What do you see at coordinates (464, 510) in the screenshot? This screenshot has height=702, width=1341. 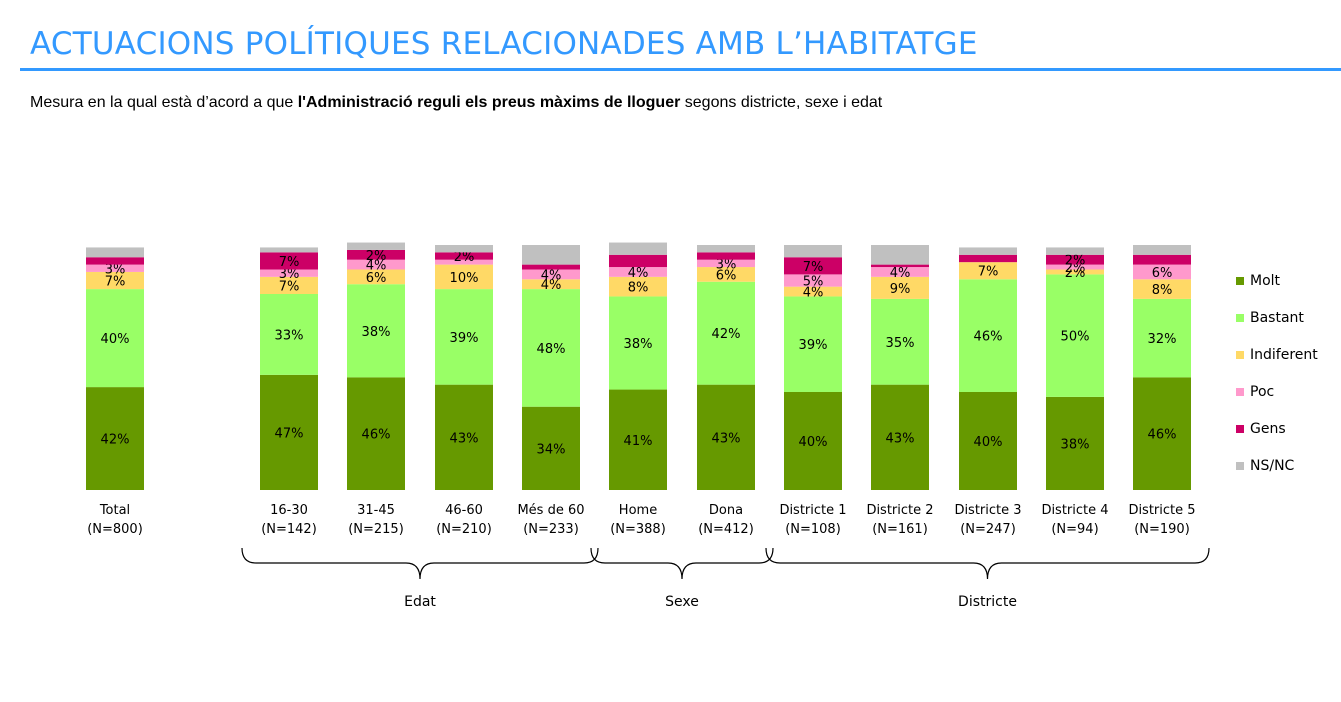 I see `category-label: 46-60` at bounding box center [464, 510].